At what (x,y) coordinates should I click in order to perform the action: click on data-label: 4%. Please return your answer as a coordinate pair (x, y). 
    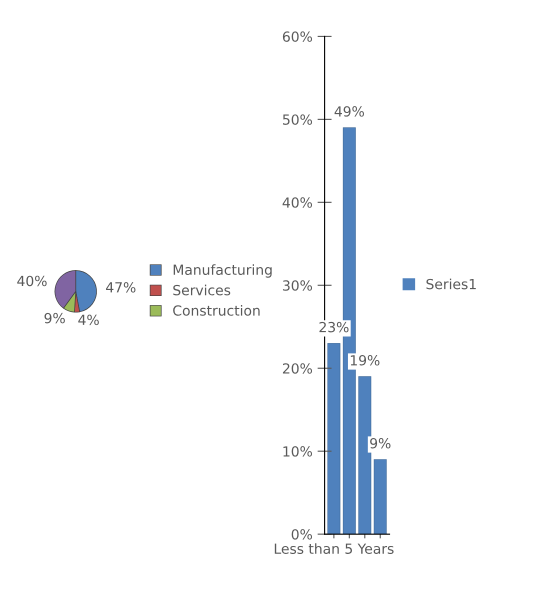
    Looking at the image, I should click on (88, 320).